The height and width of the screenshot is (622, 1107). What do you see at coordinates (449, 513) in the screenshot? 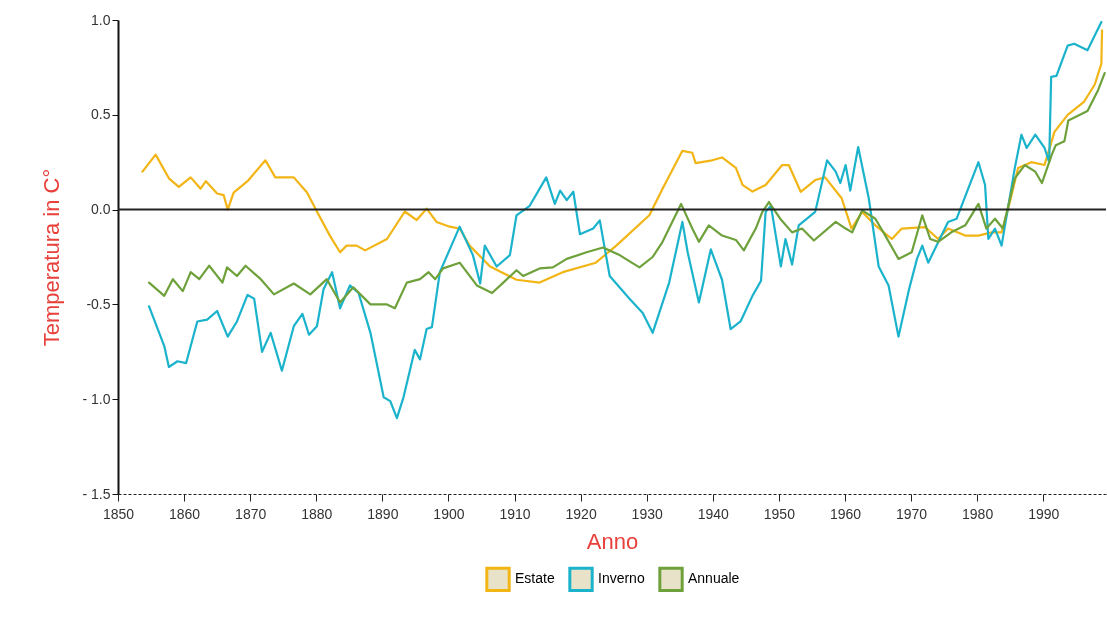
I see `x-tick-label: 1900` at bounding box center [449, 513].